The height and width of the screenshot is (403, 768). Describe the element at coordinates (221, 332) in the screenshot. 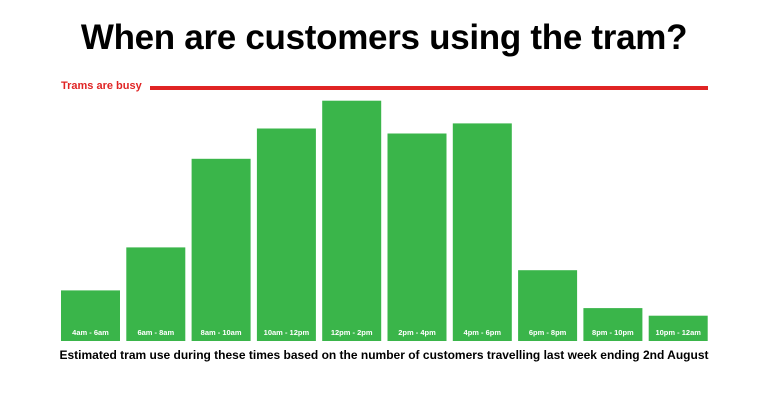

I see `bar-label: 8am - 10am` at that location.